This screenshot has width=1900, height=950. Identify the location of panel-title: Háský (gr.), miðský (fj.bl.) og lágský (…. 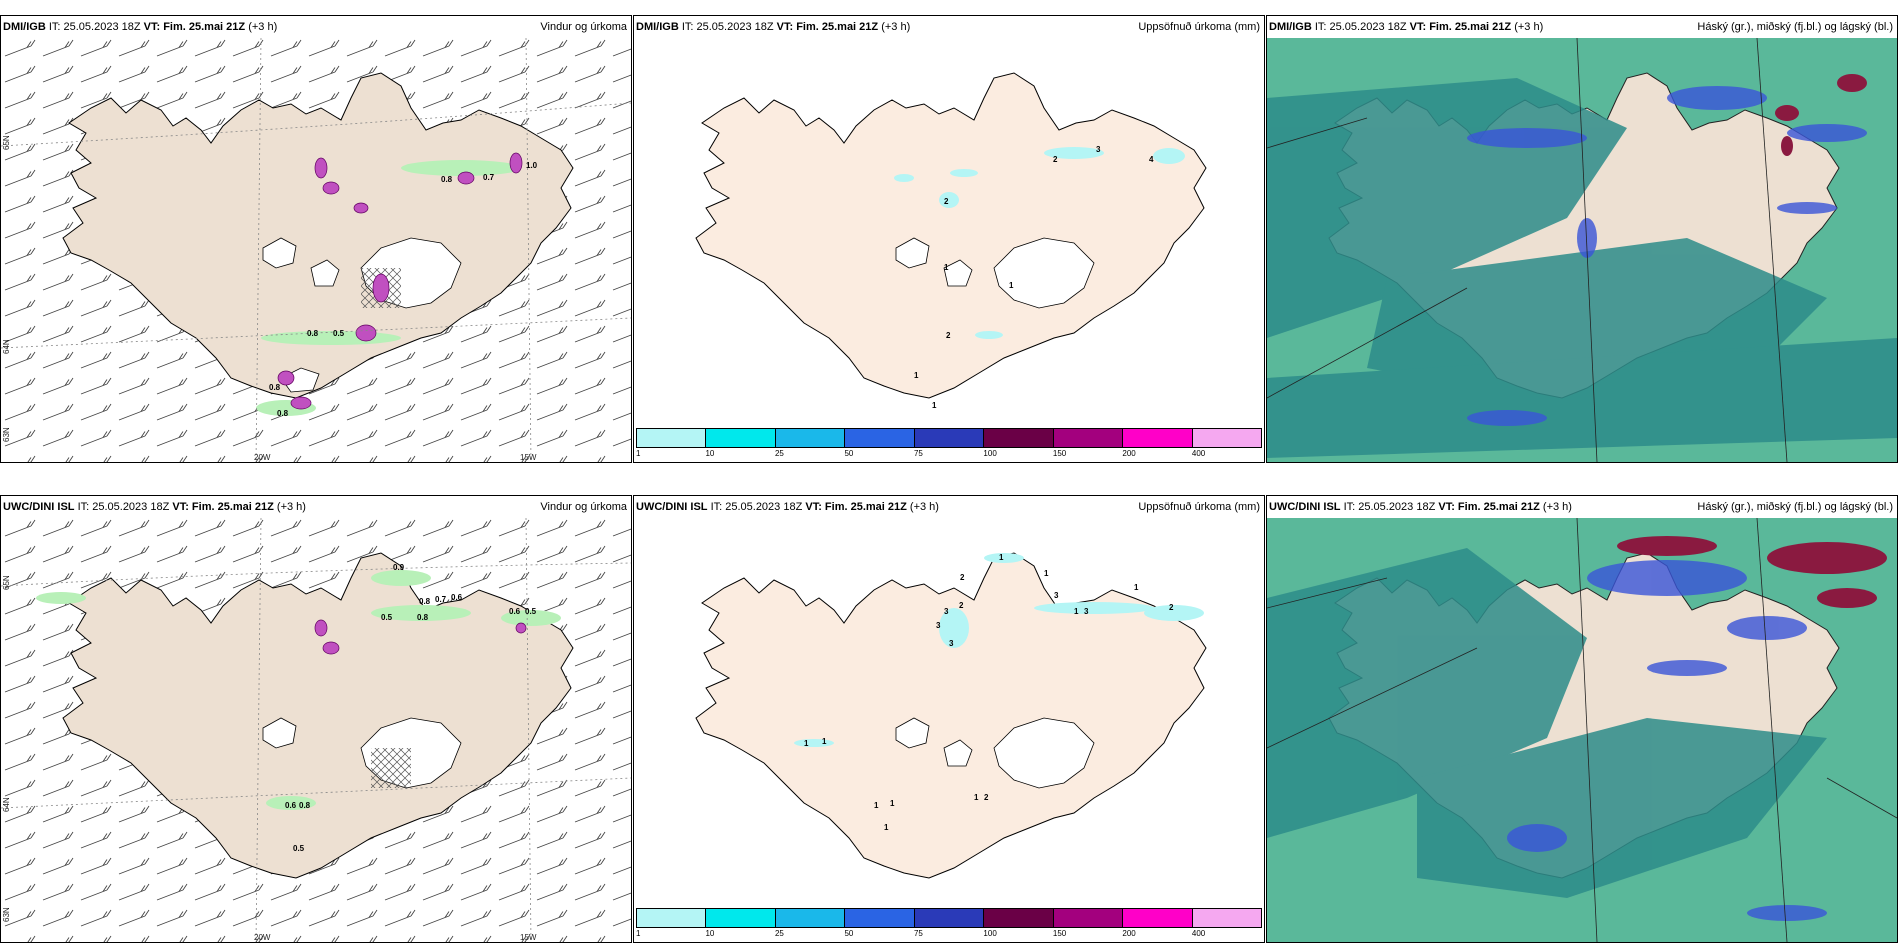
(1795, 507).